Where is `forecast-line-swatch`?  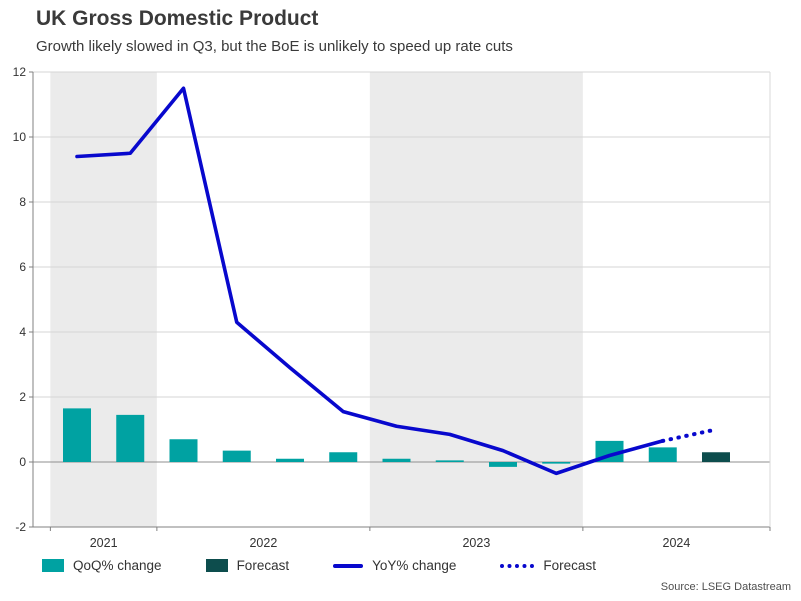 forecast-line-swatch is located at coordinates (517, 565).